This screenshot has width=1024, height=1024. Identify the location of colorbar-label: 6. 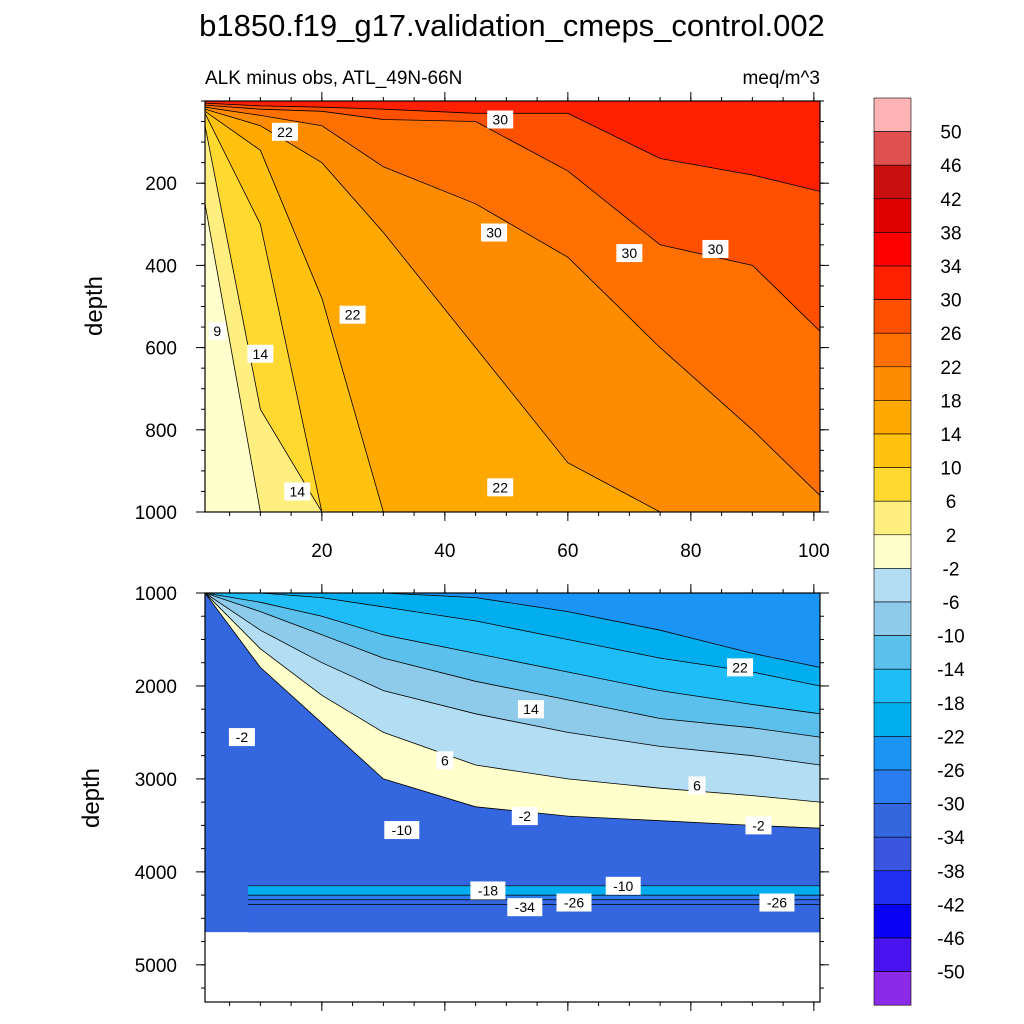
(951, 502).